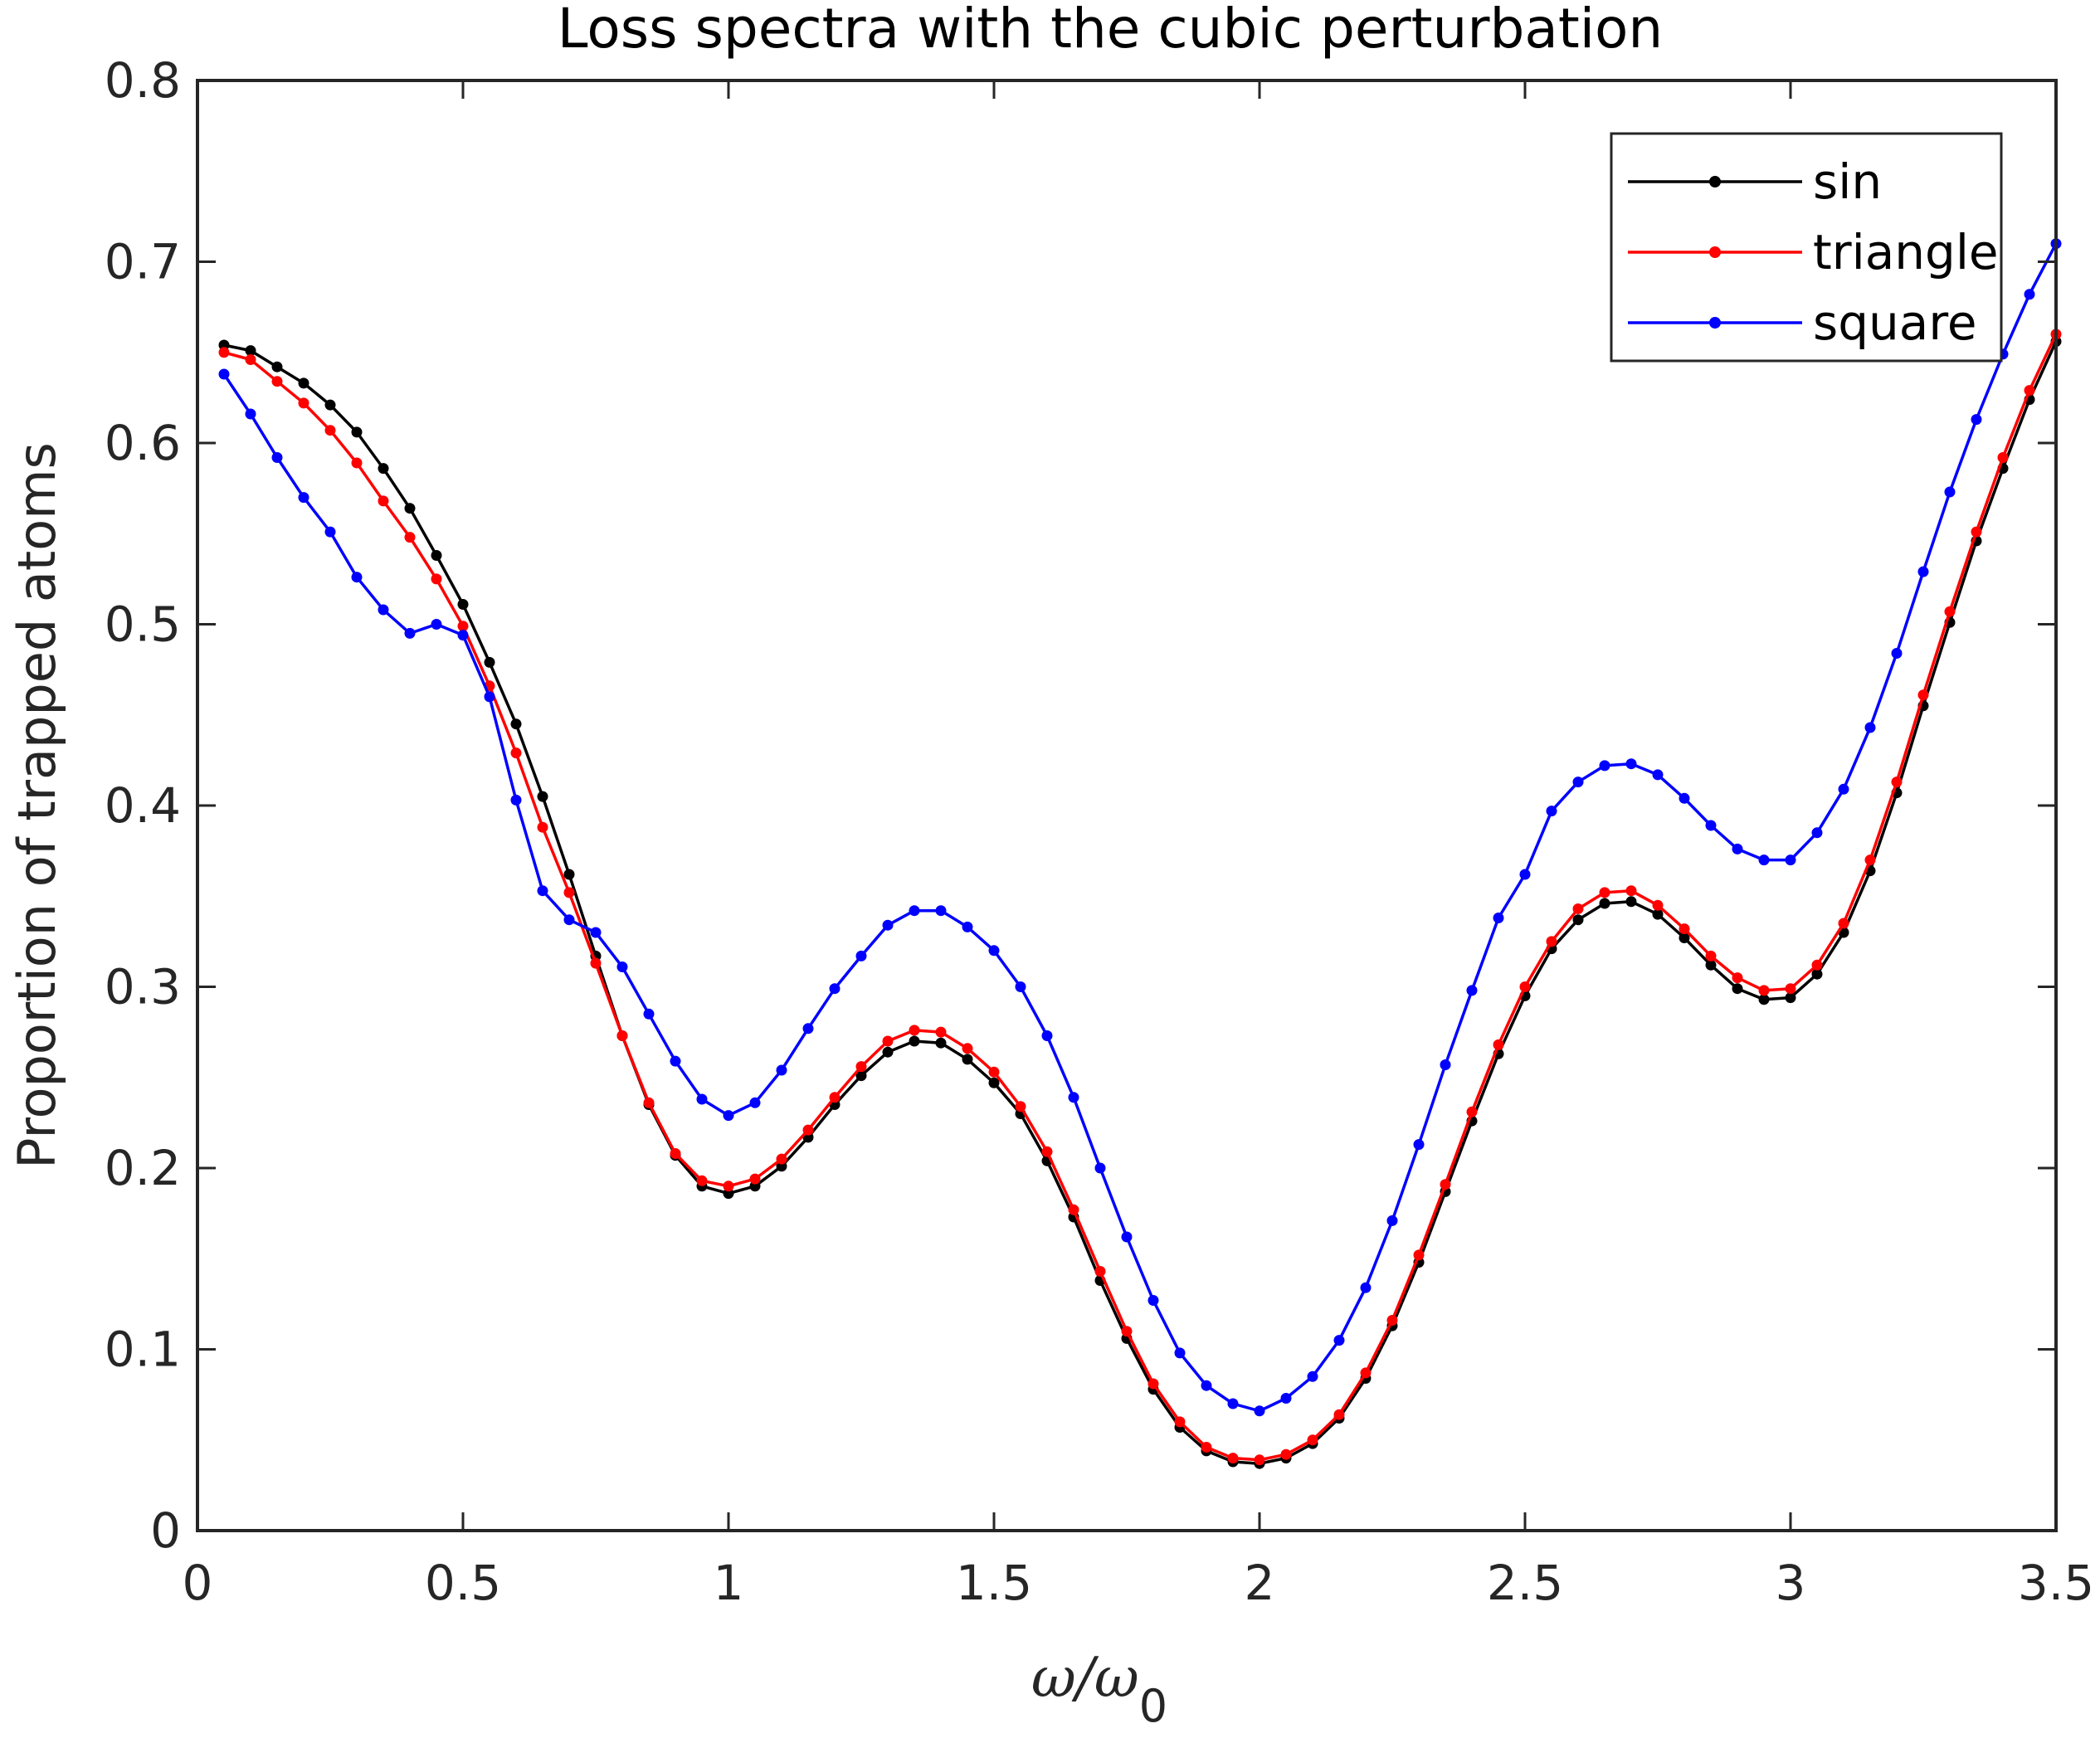  Describe the element at coordinates (1847, 181) in the screenshot. I see `legend-label: sin` at that location.